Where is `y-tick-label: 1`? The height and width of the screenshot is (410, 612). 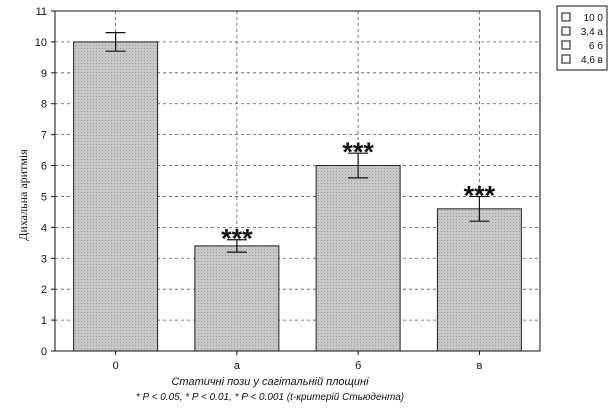
y-tick-label: 1 is located at coordinates (44, 321).